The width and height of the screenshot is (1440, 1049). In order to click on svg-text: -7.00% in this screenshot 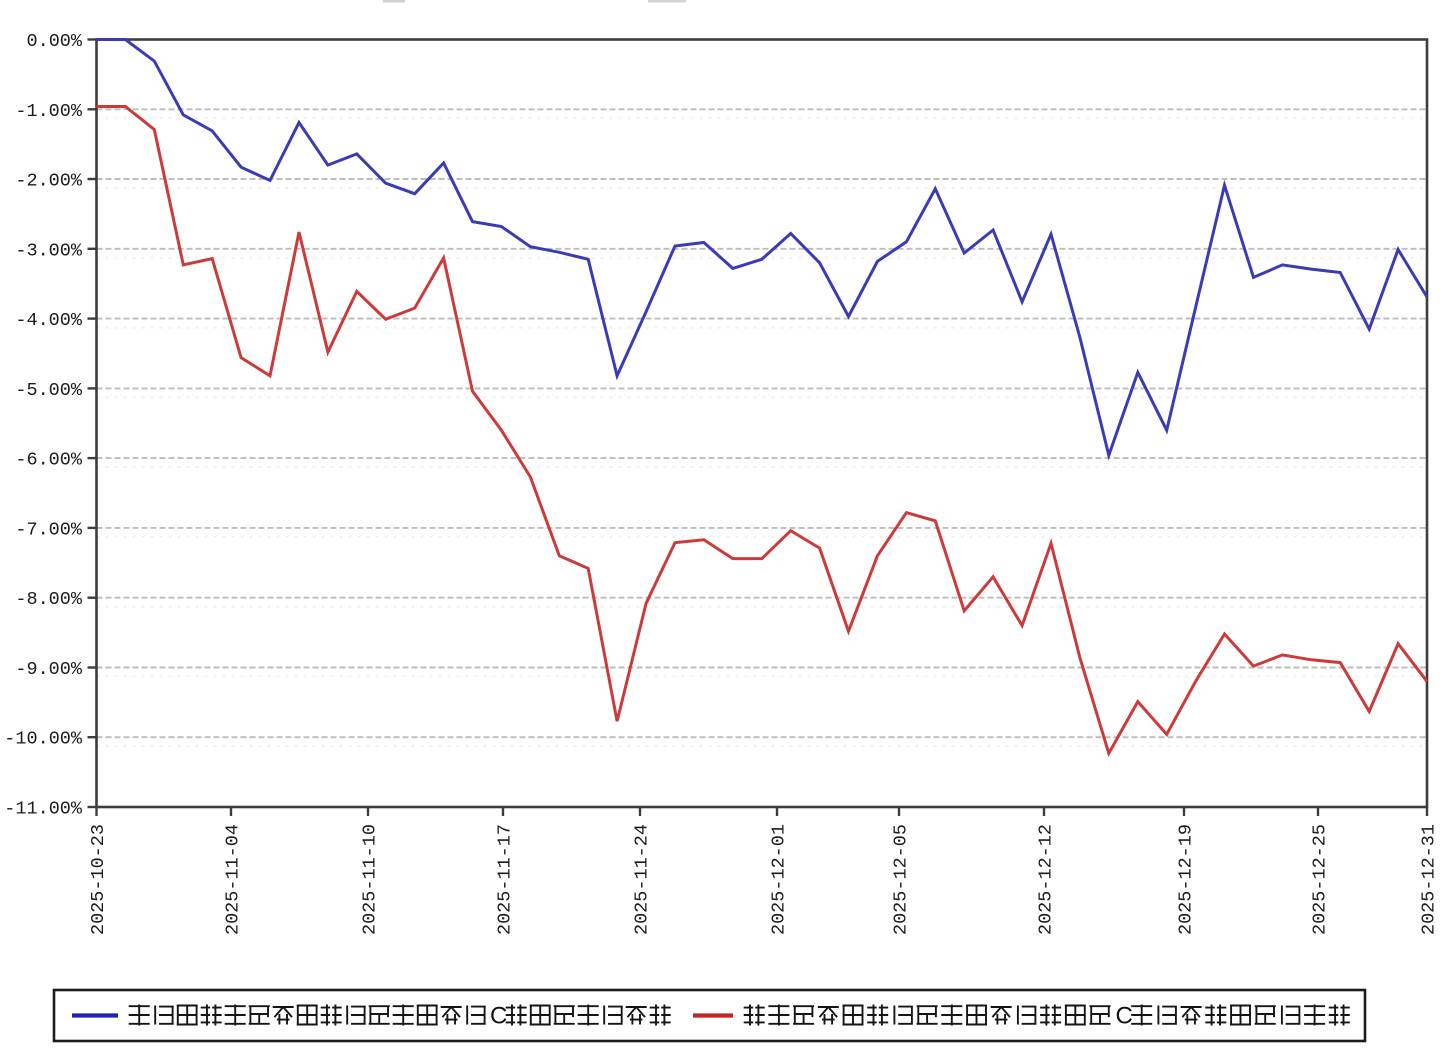, I will do `click(49, 529)`.